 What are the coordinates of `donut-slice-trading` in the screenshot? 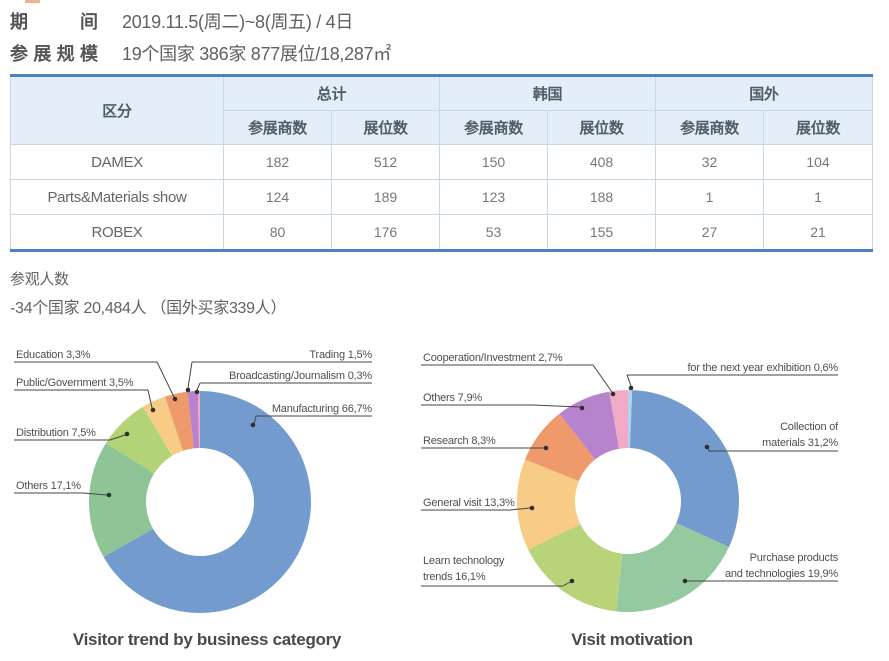 It's located at (193, 420).